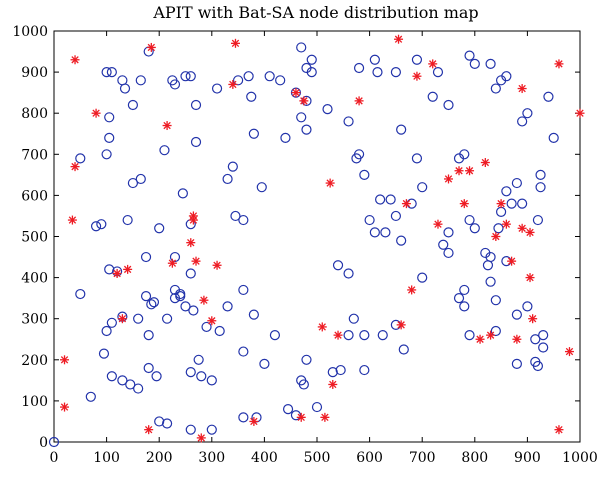  I want to click on x-tick-label: 900, so click(527, 458).